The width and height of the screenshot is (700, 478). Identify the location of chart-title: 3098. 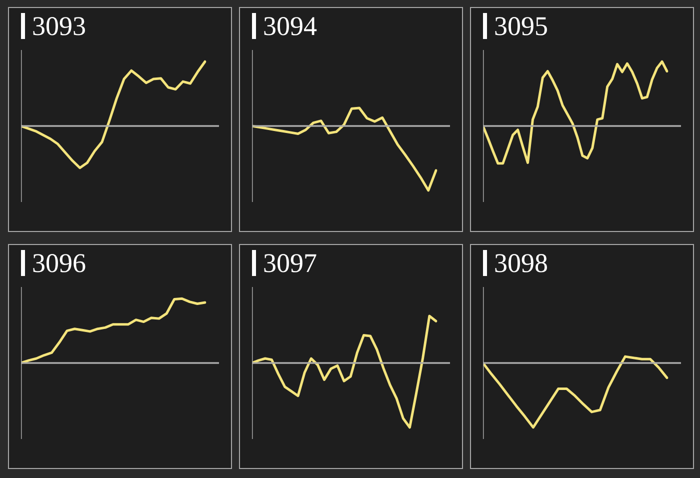
(521, 263).